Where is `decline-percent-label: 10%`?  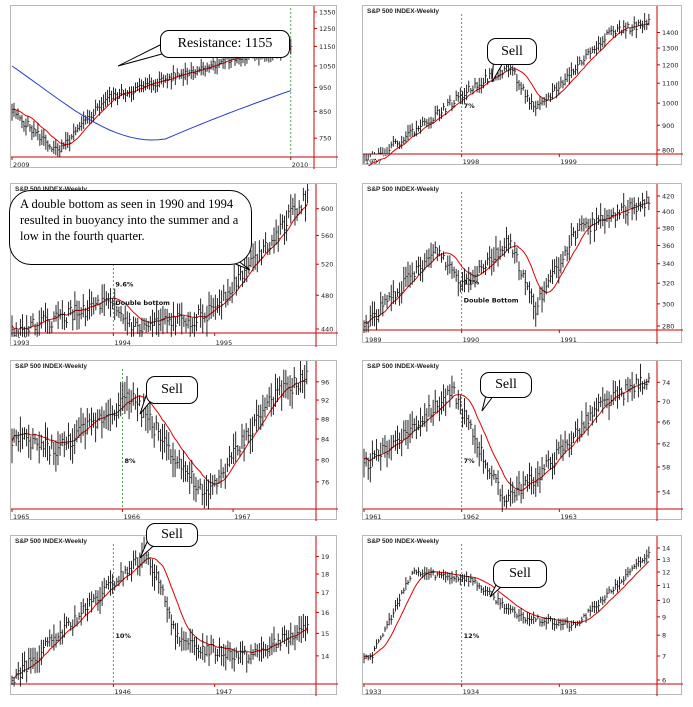
decline-percent-label: 10% is located at coordinates (123, 636).